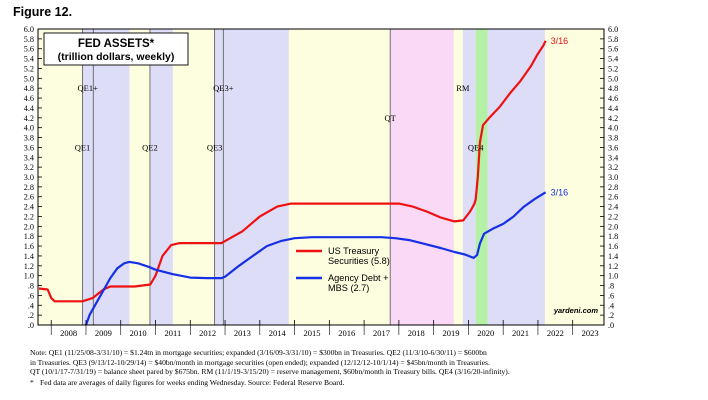 This screenshot has width=708, height=400. What do you see at coordinates (29, 226) in the screenshot?
I see `y-tick-label-left: 2.0` at bounding box center [29, 226].